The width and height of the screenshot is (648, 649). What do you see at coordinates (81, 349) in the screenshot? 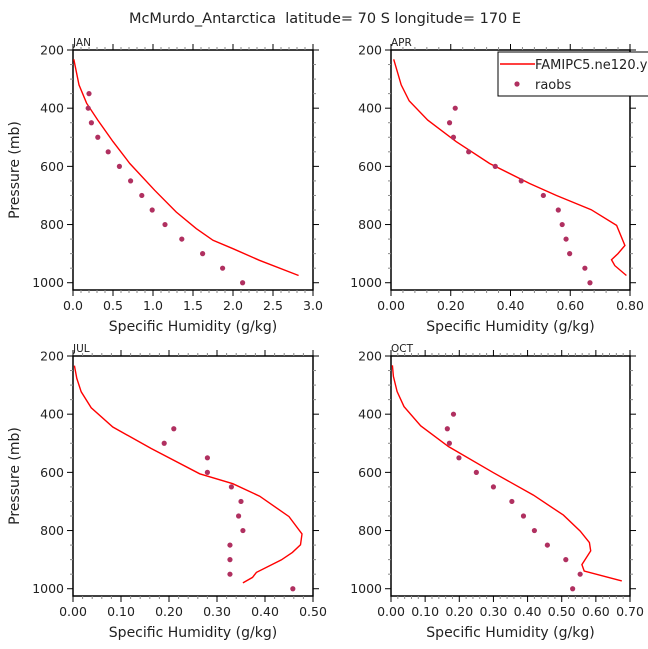
I see `panel-label: JUL` at bounding box center [81, 349].